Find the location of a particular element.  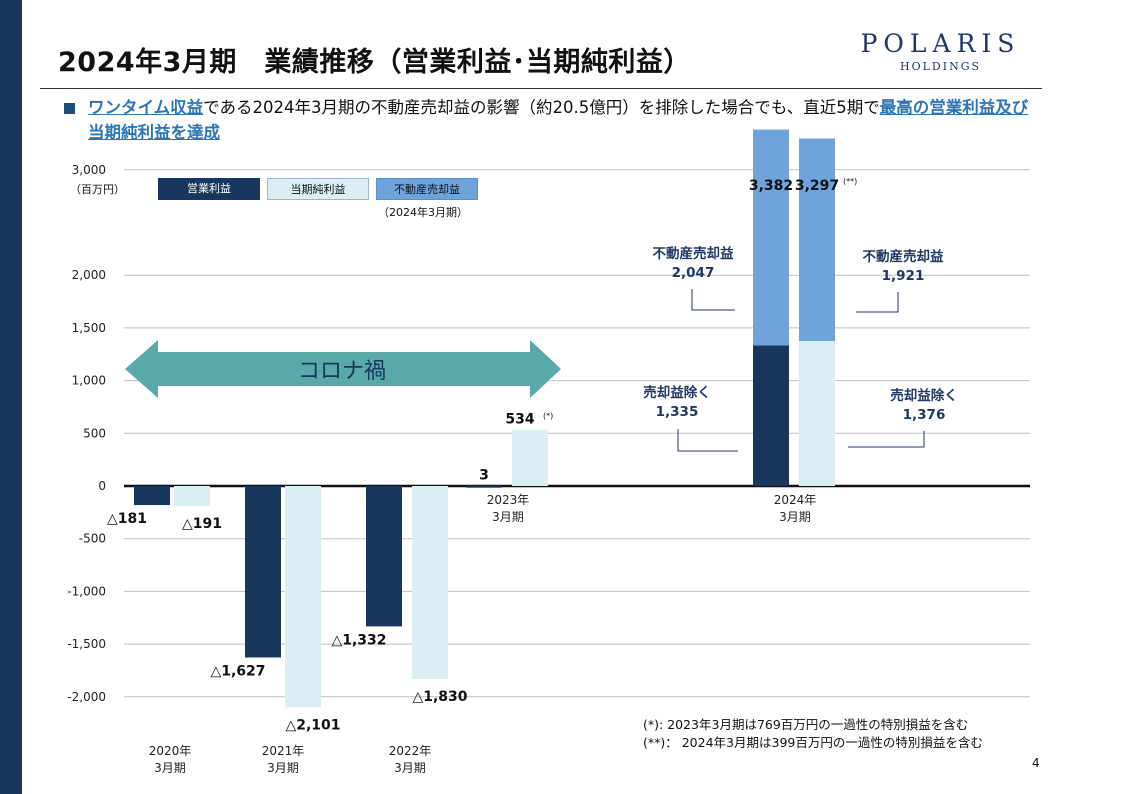

category-label-year: 2021年 is located at coordinates (283, 751).